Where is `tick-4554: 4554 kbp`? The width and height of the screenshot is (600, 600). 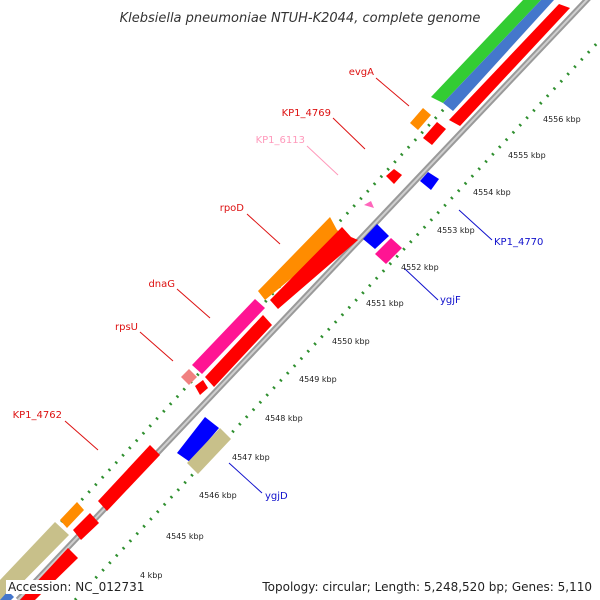
tick-4554: 4554 kbp is located at coordinates (492, 192).